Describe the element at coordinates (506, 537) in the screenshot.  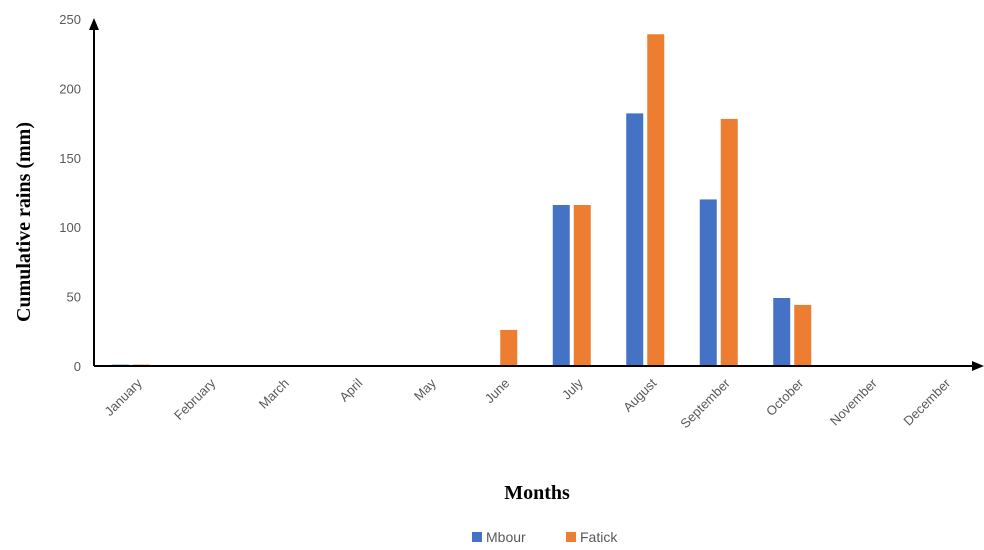
I see `legend-label-mbour: Mbour` at that location.